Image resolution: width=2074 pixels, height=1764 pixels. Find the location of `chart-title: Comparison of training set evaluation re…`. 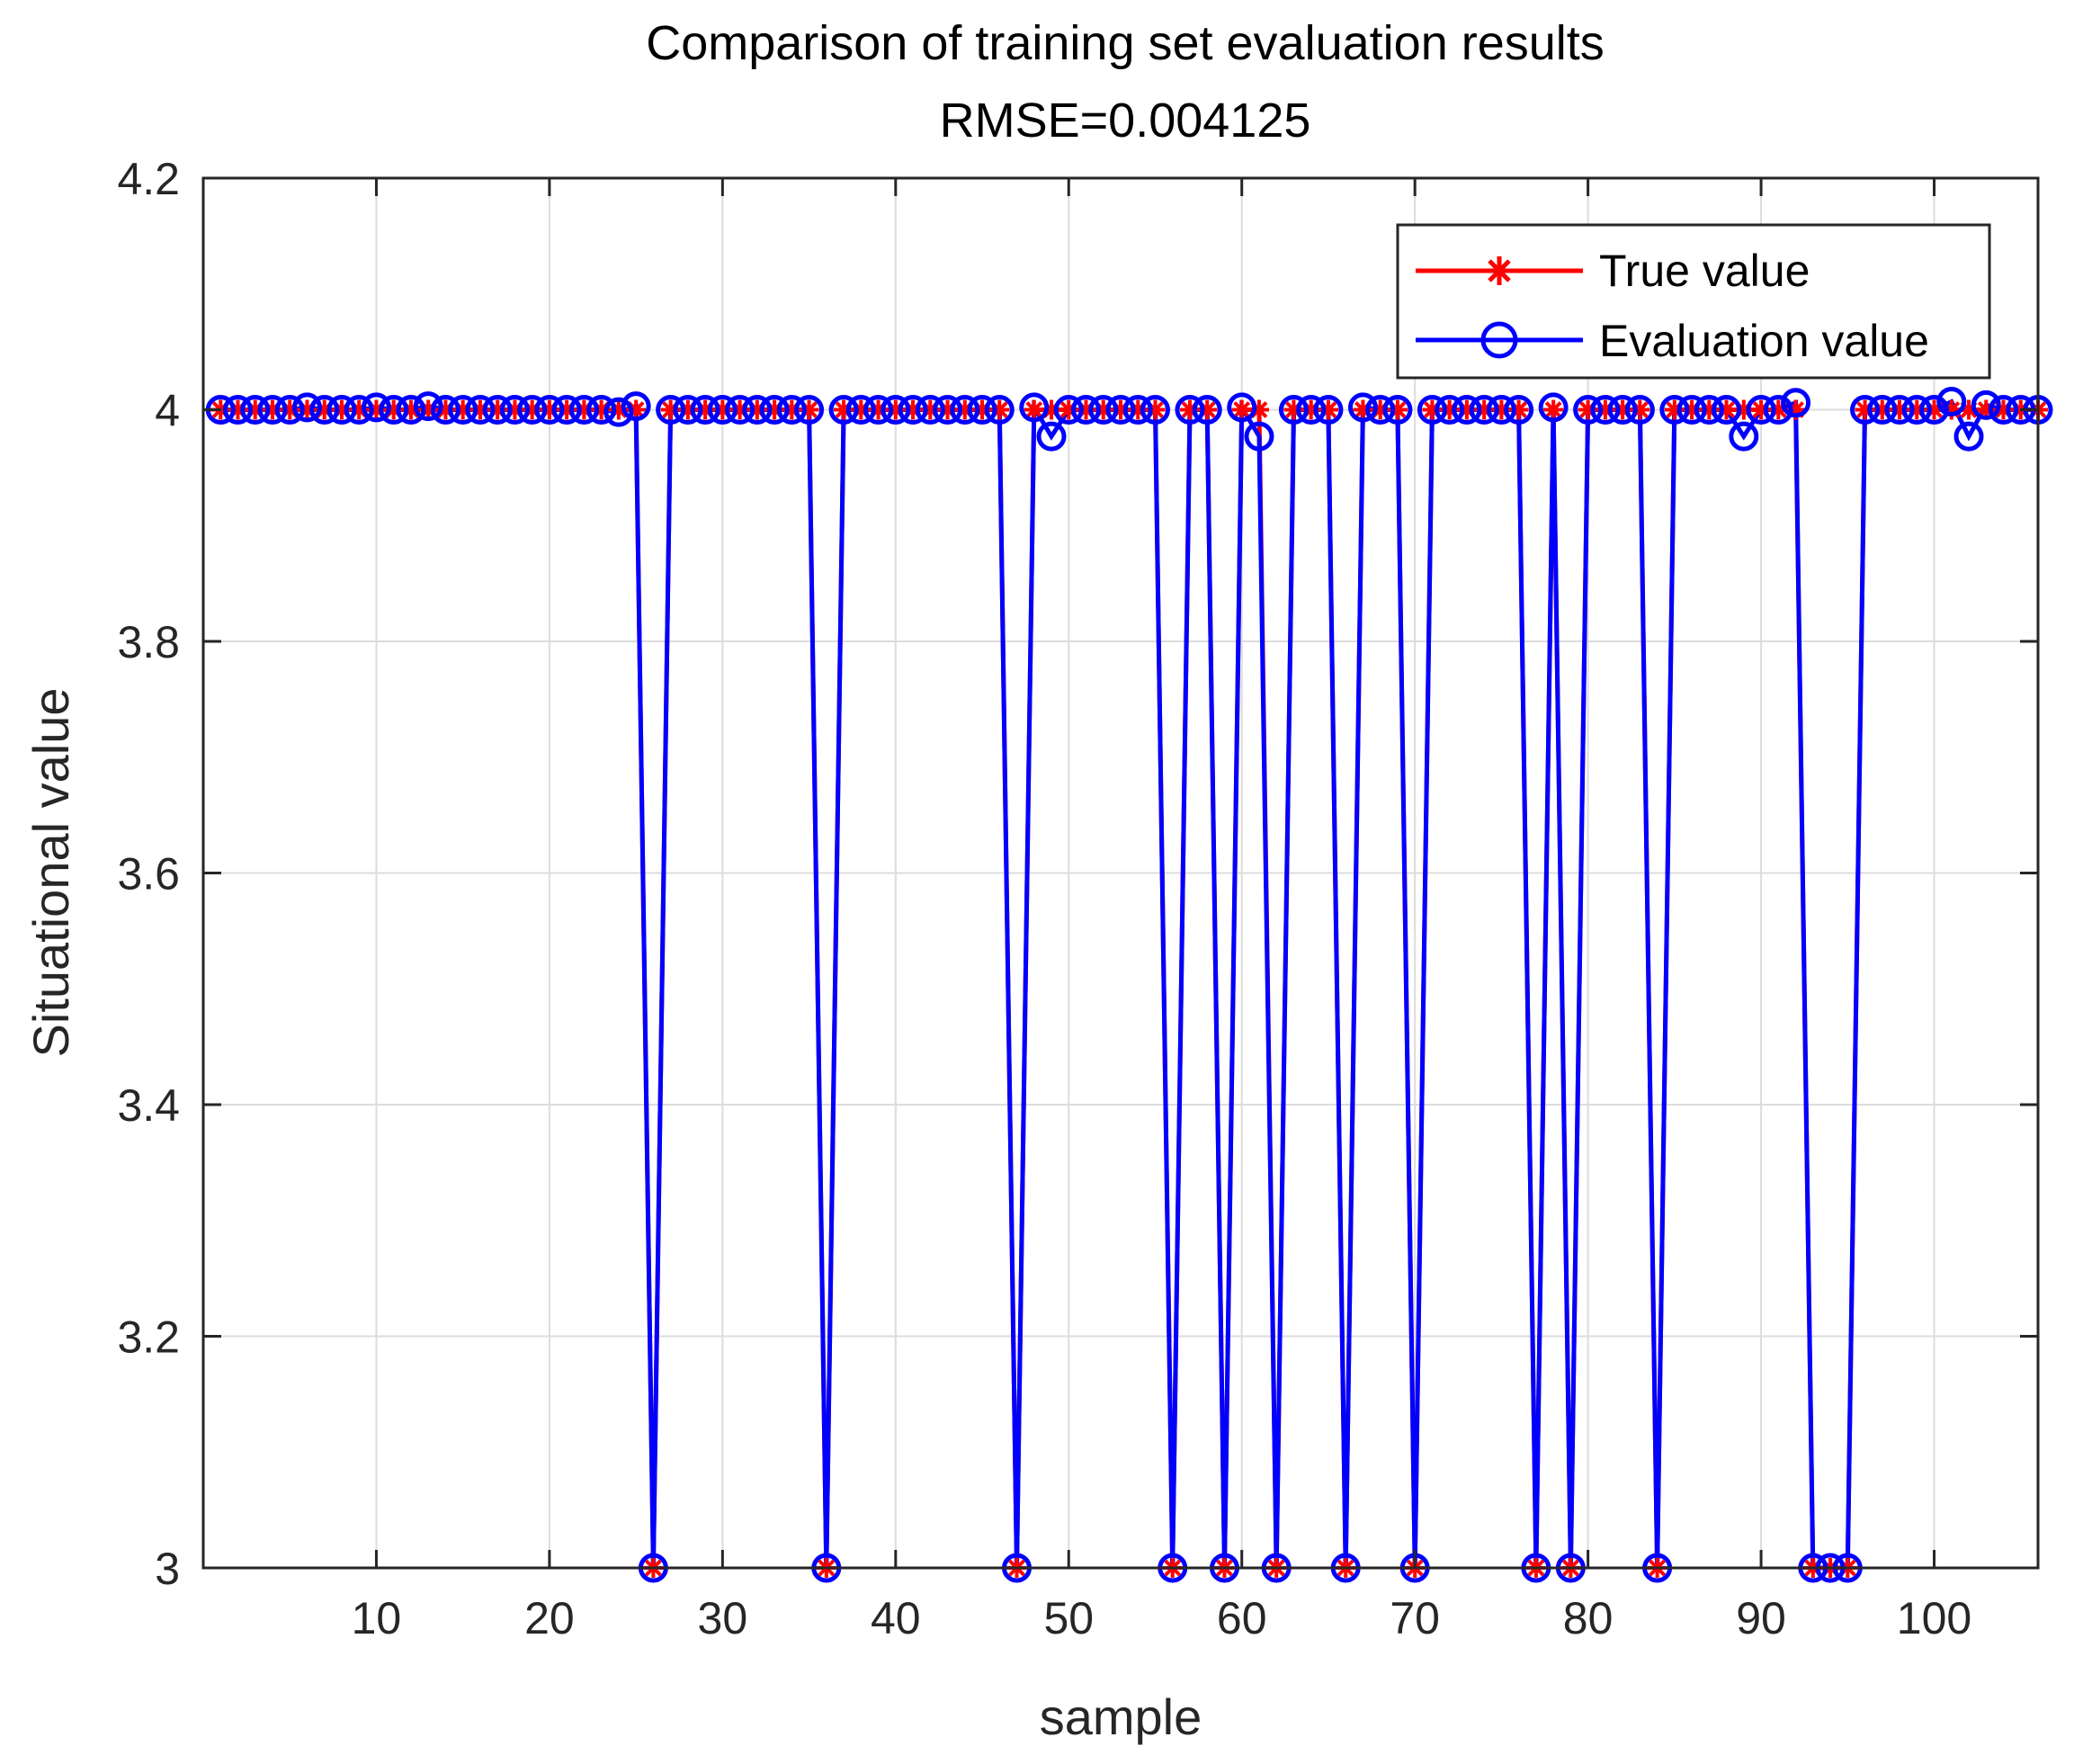

chart-title: Comparison of training set evaluation re… is located at coordinates (1125, 43).